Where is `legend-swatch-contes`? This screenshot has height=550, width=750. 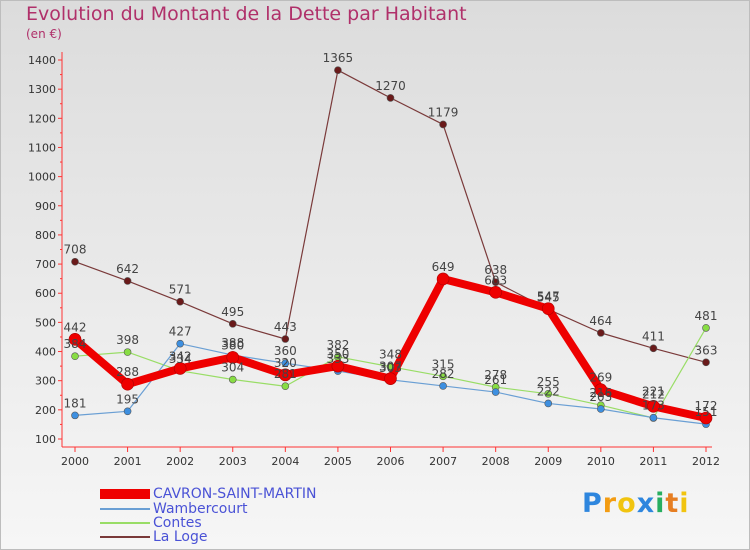 legend-swatch-contes is located at coordinates (125, 522).